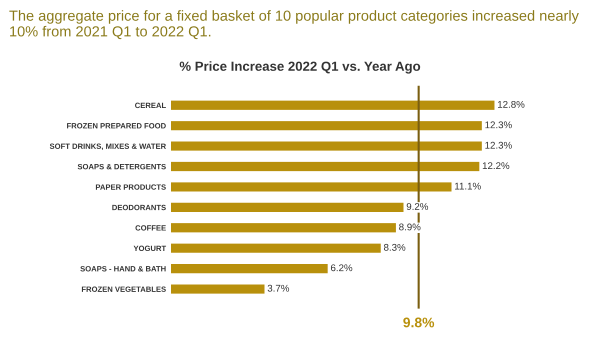 The width and height of the screenshot is (600, 337). Describe the element at coordinates (395, 247) in the screenshot. I see `data-label: 8.3%` at that location.